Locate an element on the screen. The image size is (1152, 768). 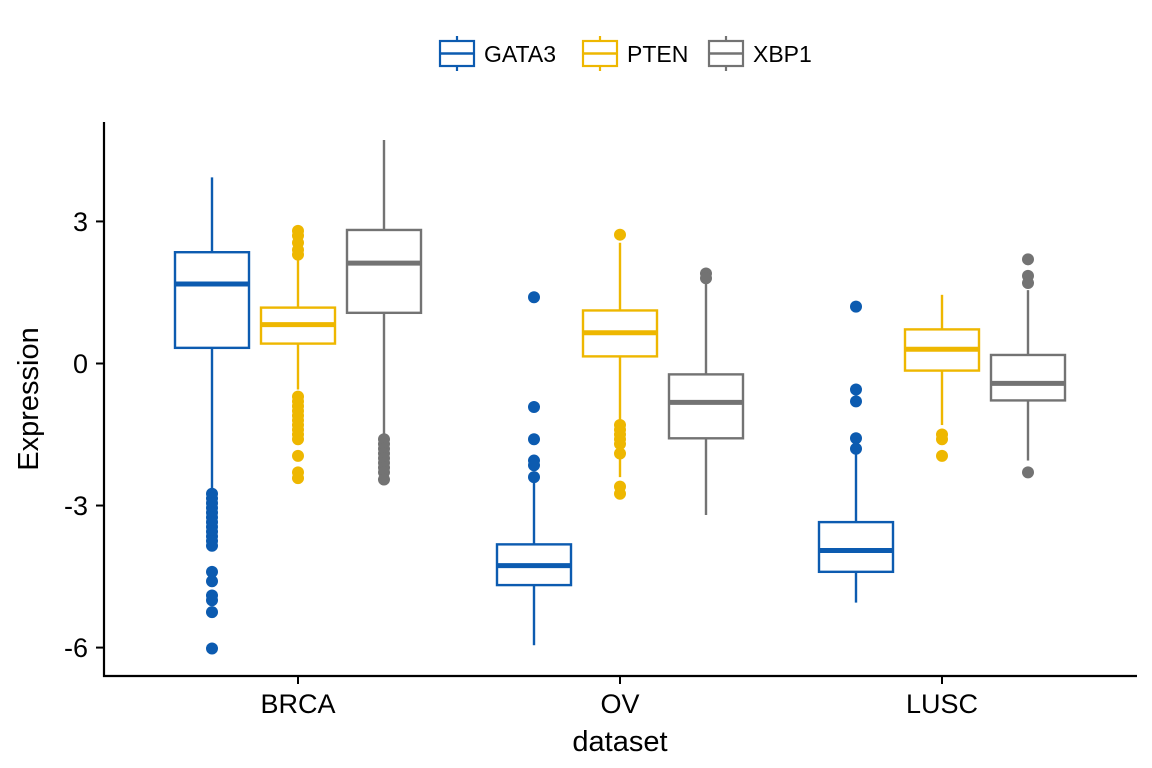
box-xbp1-lusc is located at coordinates (1028, 366).